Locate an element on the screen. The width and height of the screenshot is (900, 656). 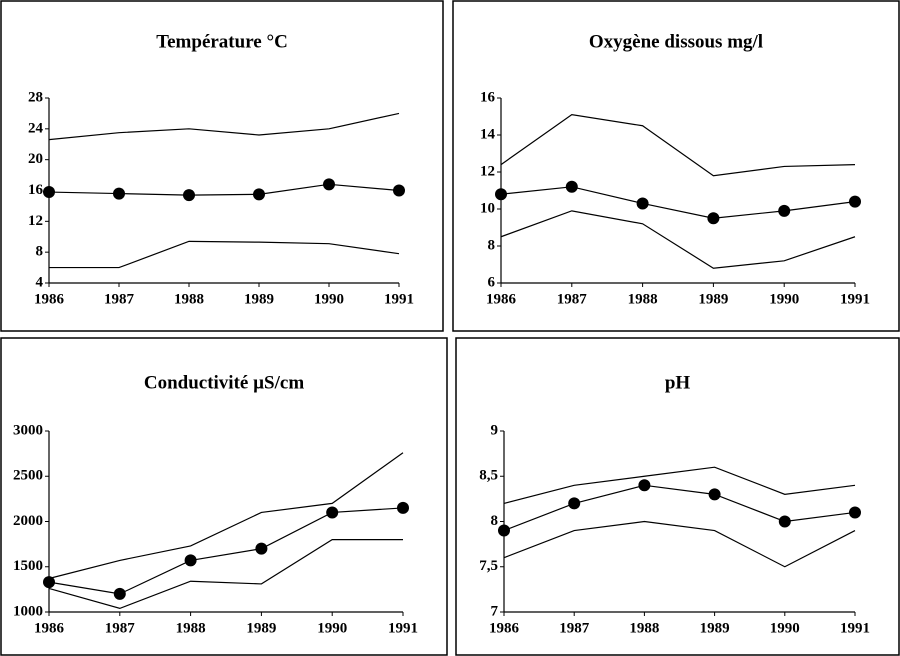
y-tick-label: 10 is located at coordinates (487, 208).